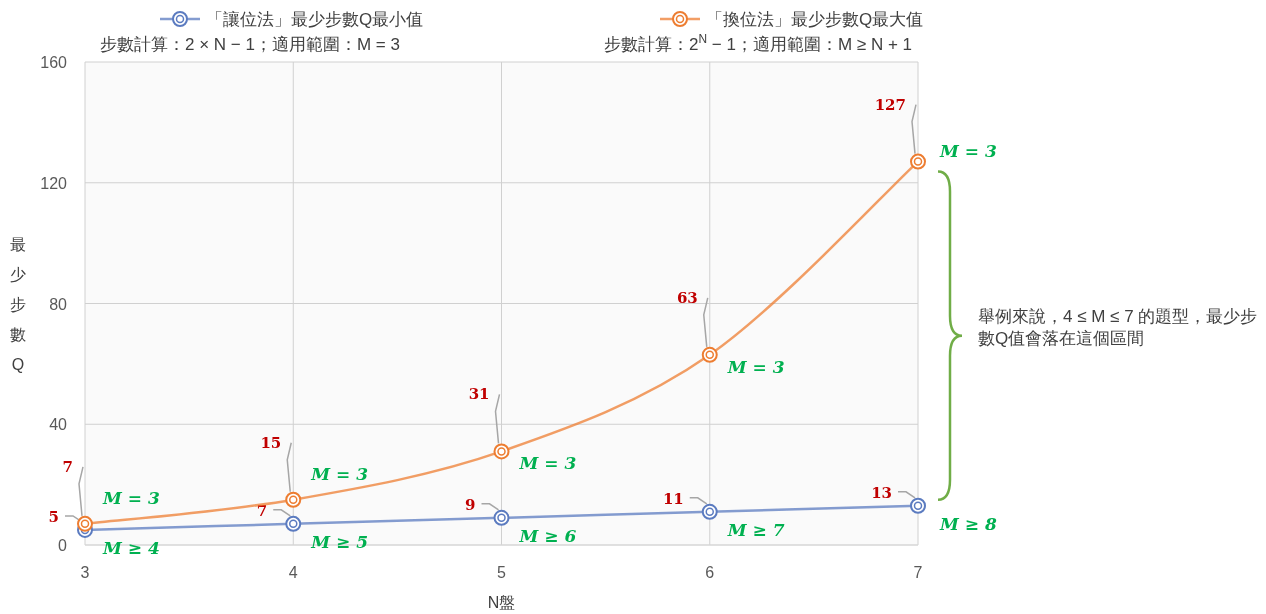 This screenshot has height=614, width=1266. I want to click on annotation: M ≥ 4, so click(131, 547).